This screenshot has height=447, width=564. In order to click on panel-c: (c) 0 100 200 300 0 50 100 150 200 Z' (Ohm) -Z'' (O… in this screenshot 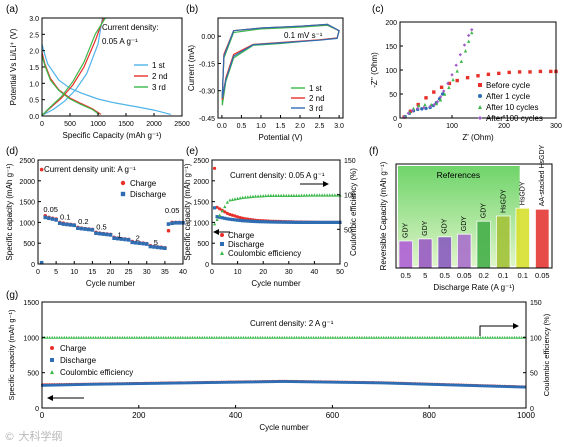, I will do `click(466, 73)`.